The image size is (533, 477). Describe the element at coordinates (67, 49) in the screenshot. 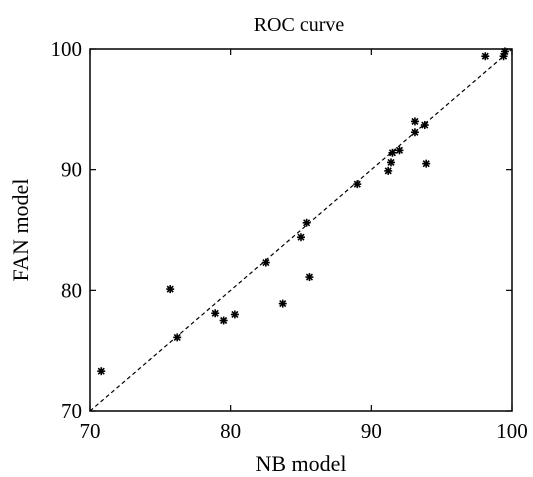

I see `y-tick-label: 100` at that location.